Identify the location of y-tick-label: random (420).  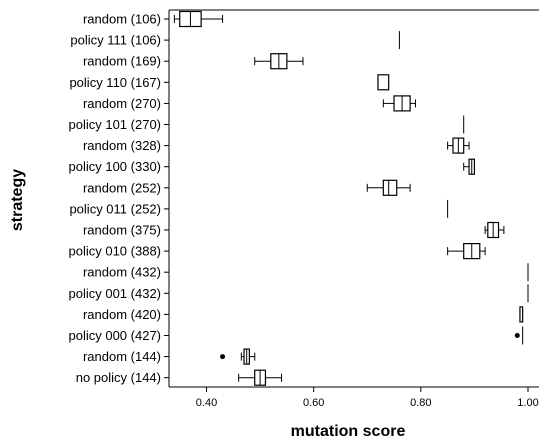
(122, 314).